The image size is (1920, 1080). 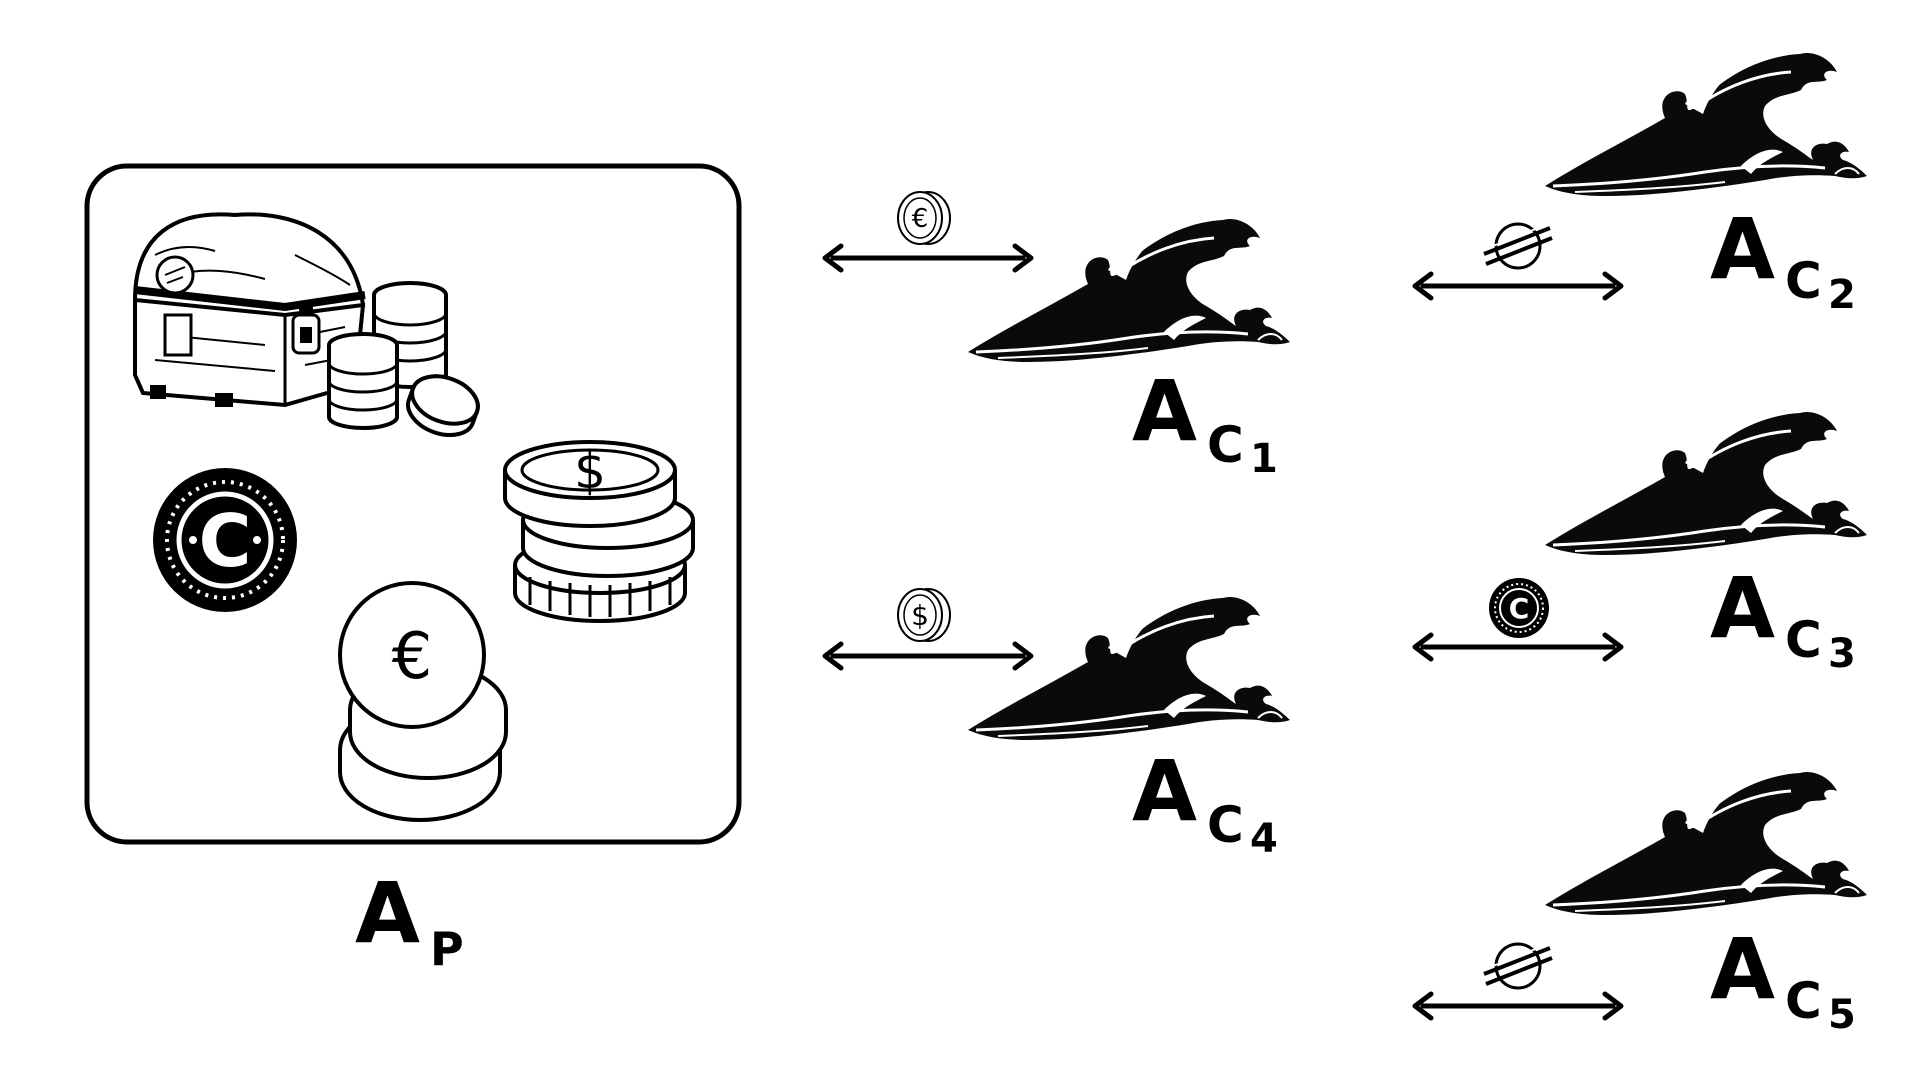 What do you see at coordinates (1518, 286) in the screenshot?
I see `double-arrow-c2` at bounding box center [1518, 286].